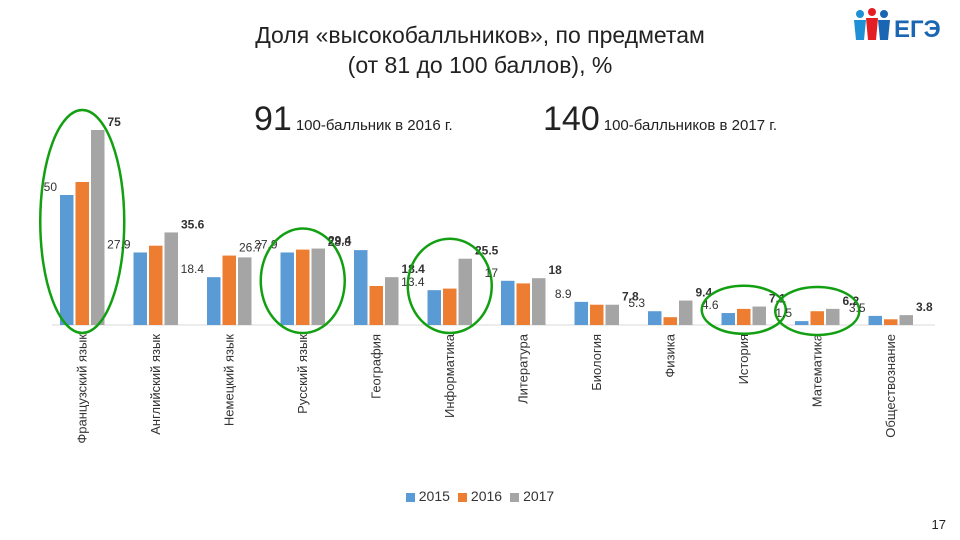 Image resolution: width=960 pixels, height=540 pixels. I want to click on stat-2016-number: 91, so click(273, 119).